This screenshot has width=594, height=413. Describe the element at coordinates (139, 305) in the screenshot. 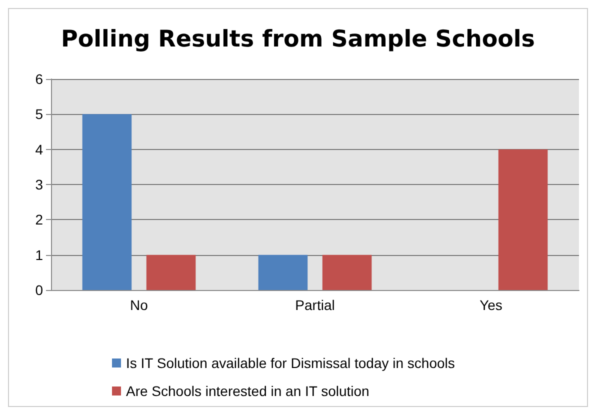

I see `x-tick-label: No` at that location.